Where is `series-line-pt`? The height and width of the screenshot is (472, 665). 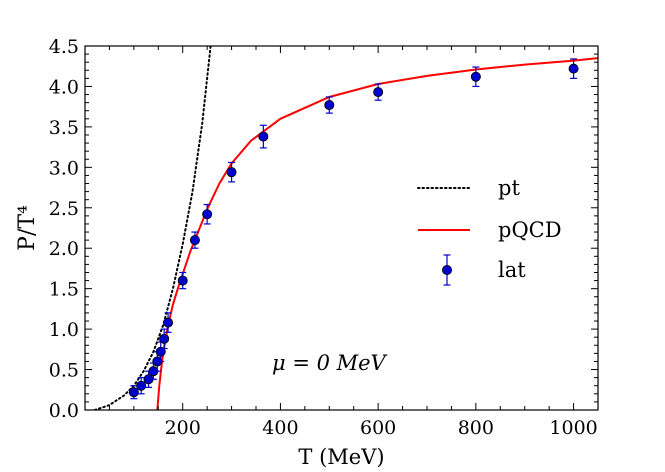 series-line-pt is located at coordinates (152, 228).